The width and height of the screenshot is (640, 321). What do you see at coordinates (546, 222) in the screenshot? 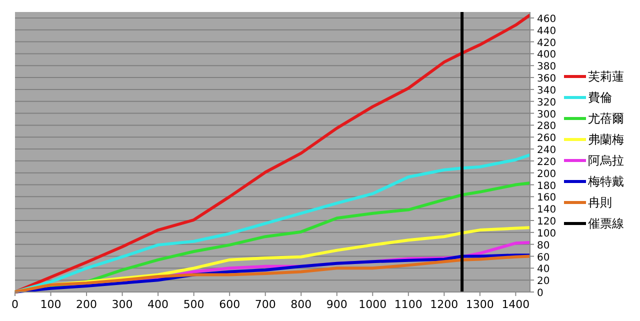
I see `y-tick-label: 120` at bounding box center [546, 222].